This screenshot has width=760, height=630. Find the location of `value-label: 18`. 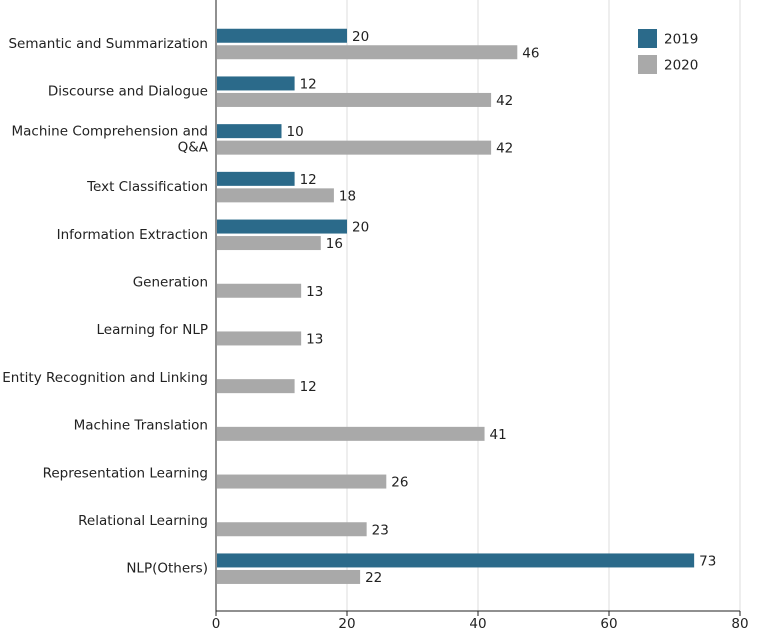

value-label: 18 is located at coordinates (347, 196).